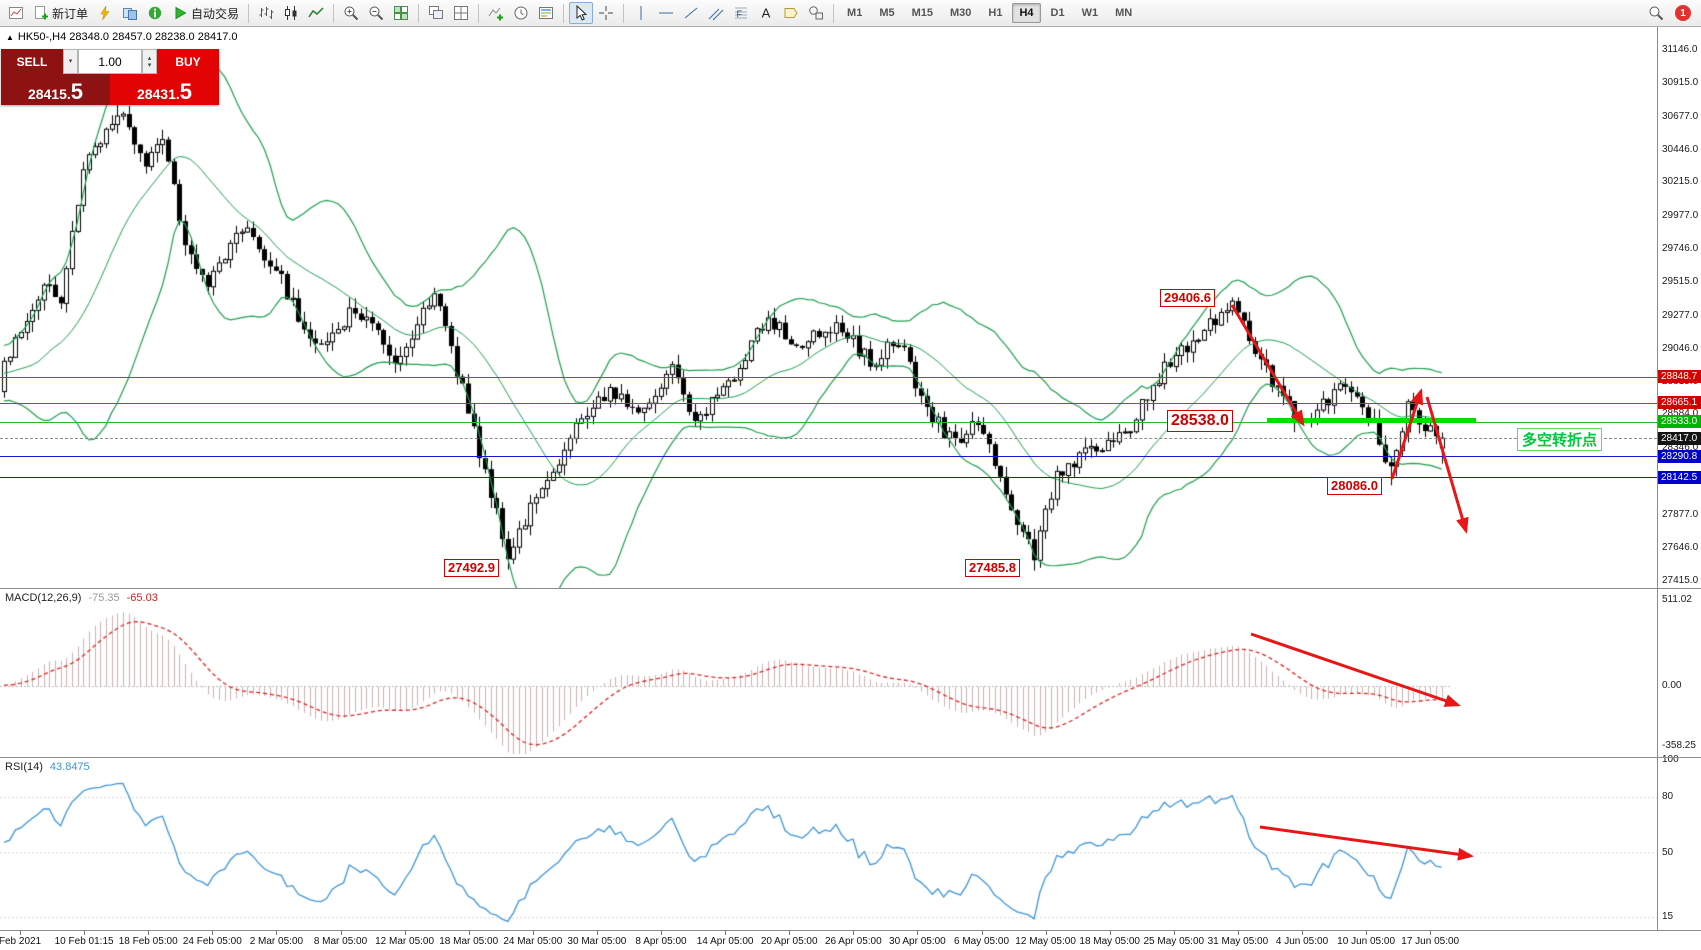 The width and height of the screenshot is (1701, 950). What do you see at coordinates (581, 13) in the screenshot?
I see `cursor-icon` at bounding box center [581, 13].